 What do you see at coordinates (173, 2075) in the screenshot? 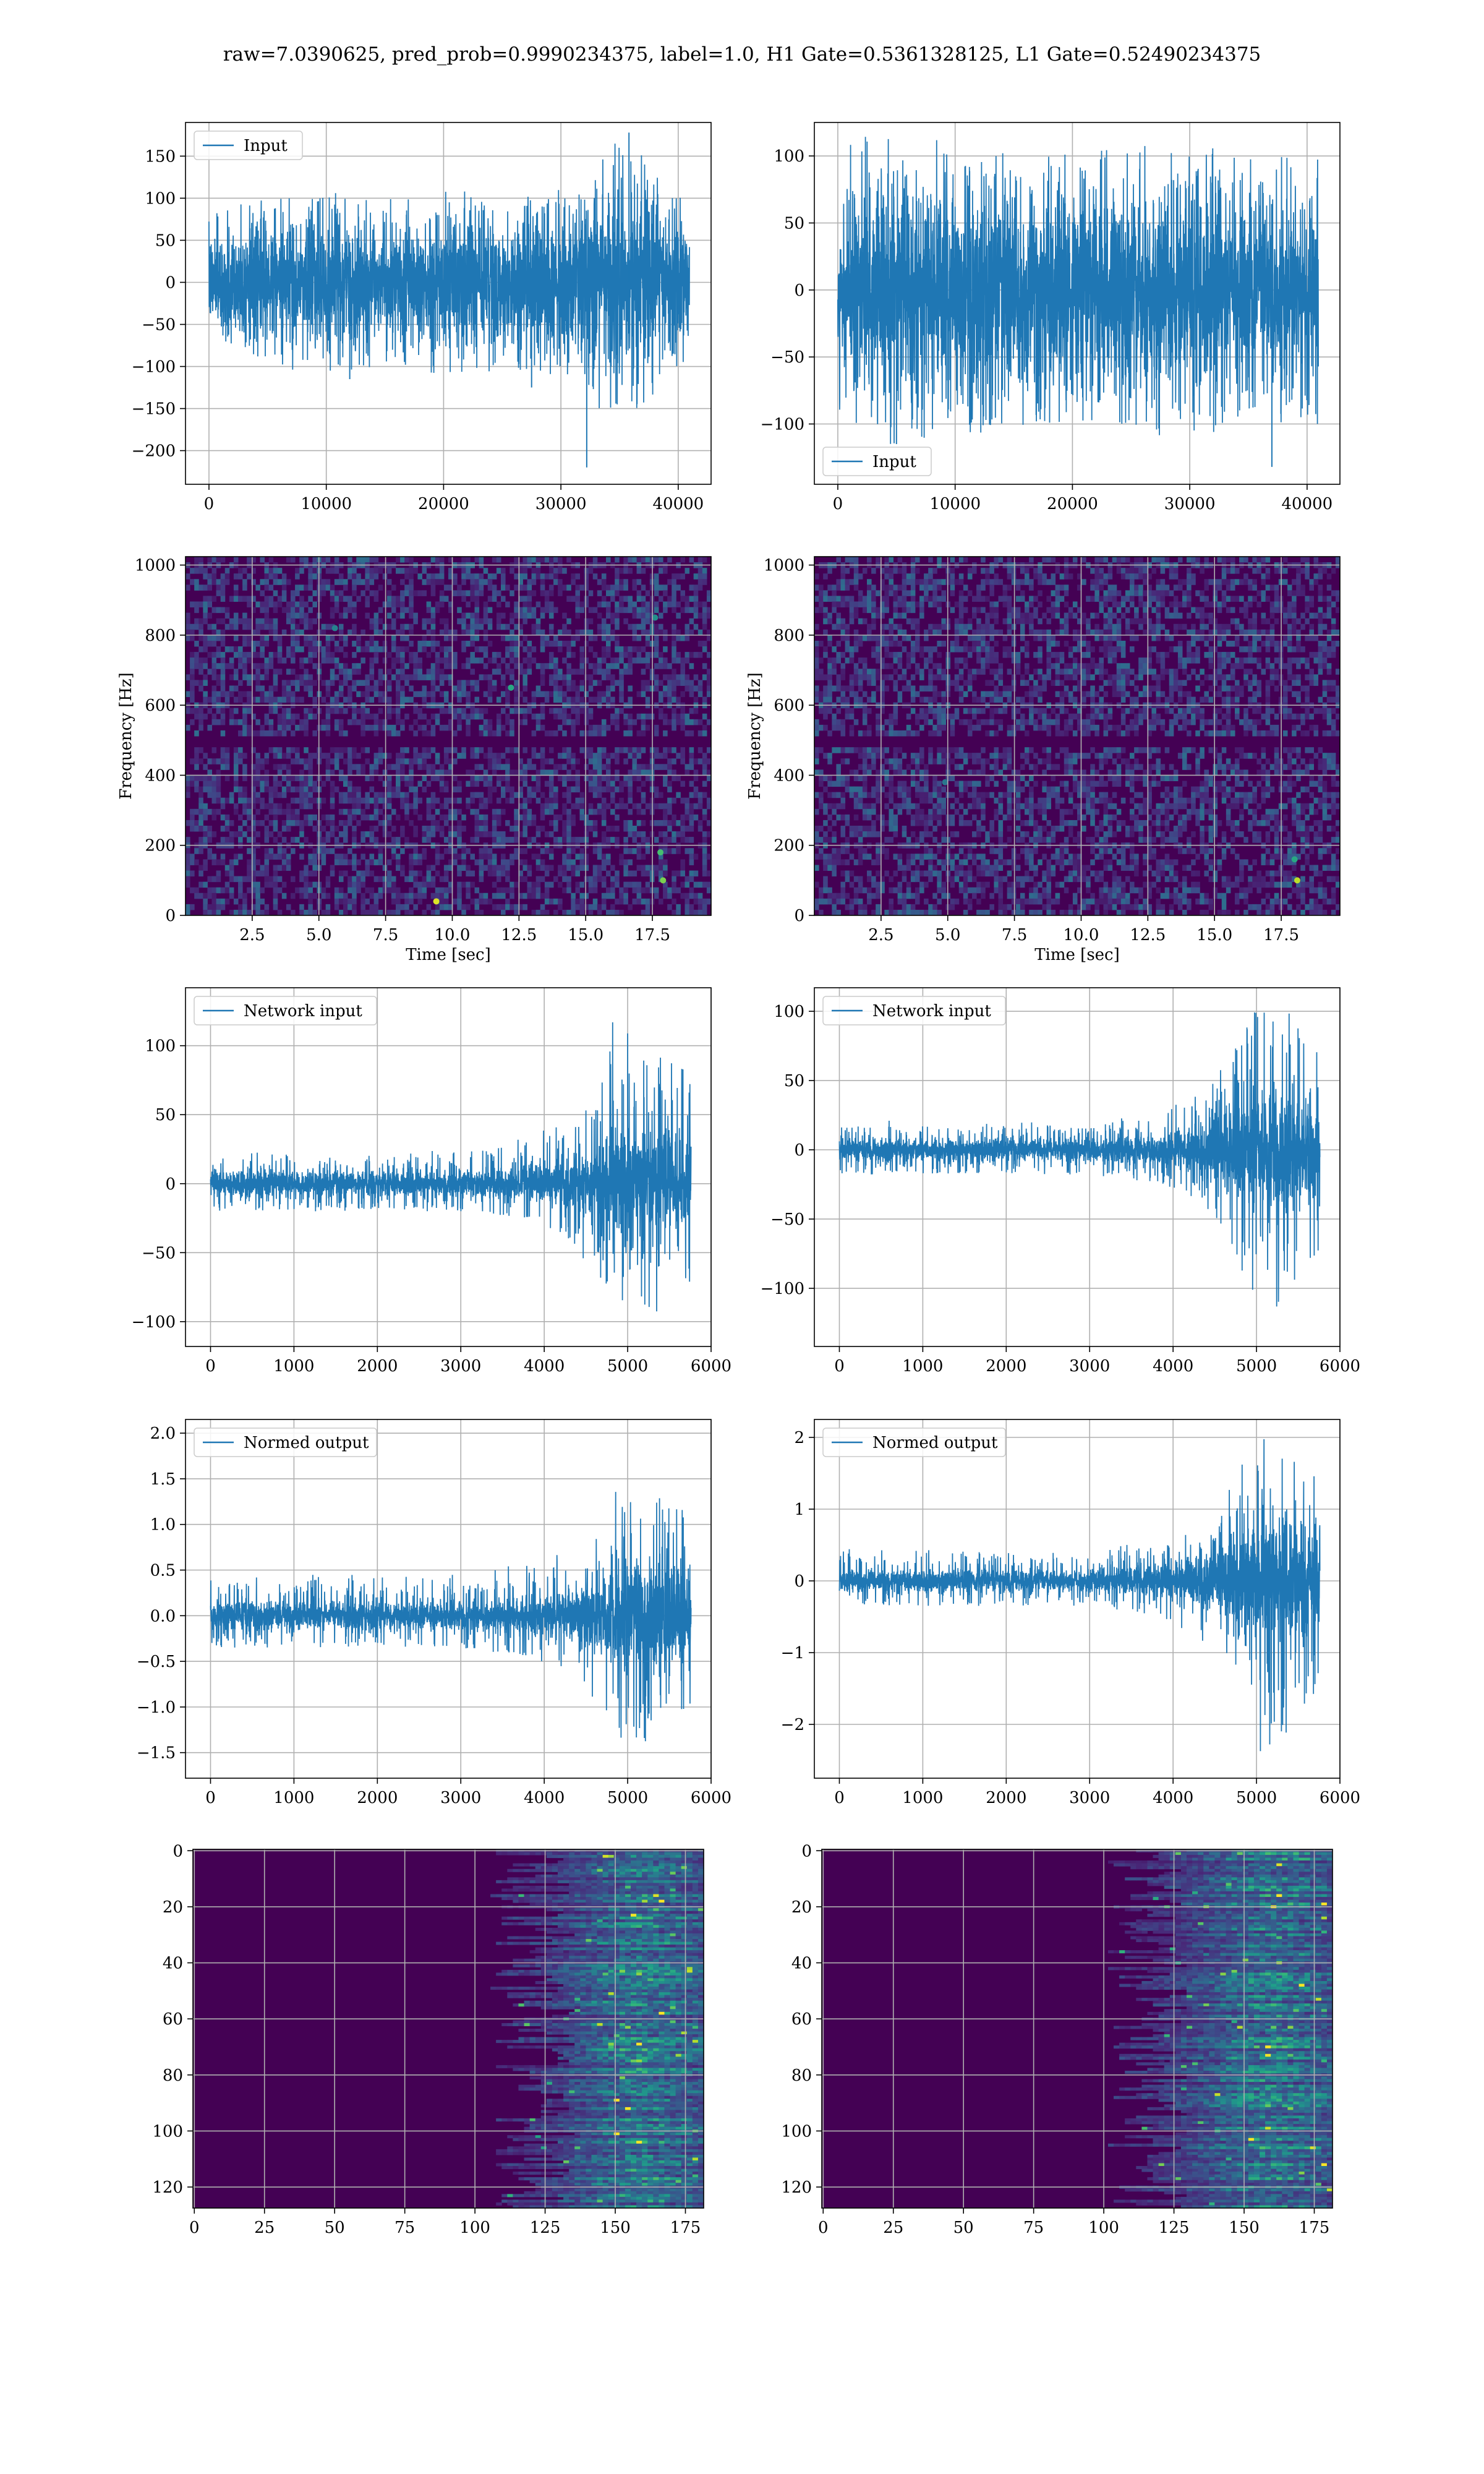
I see `h1-feature-map-ytick-label-4: 80` at bounding box center [173, 2075].